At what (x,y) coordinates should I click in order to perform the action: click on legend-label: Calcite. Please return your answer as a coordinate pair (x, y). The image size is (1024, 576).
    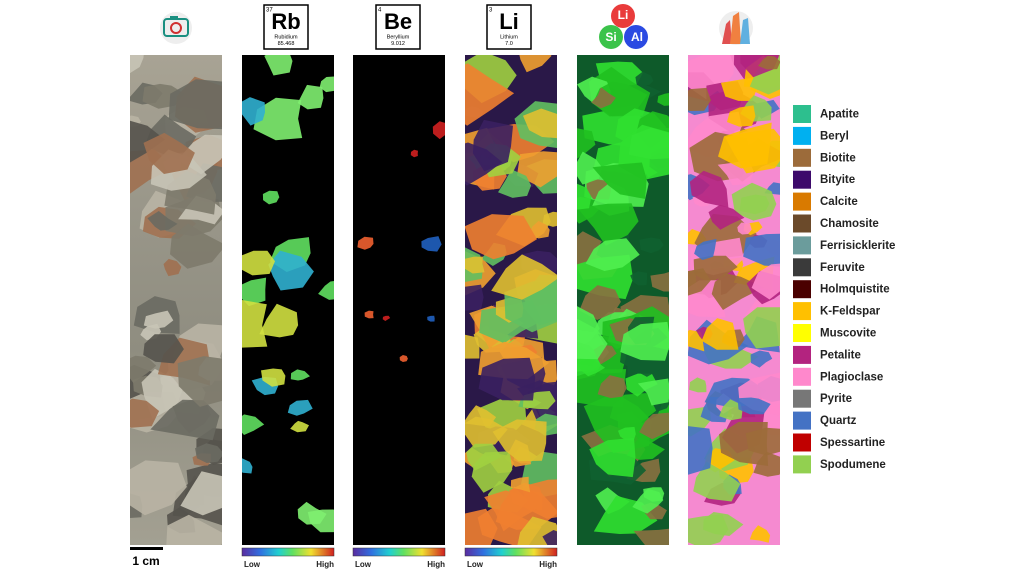
    Looking at the image, I should click on (839, 202).